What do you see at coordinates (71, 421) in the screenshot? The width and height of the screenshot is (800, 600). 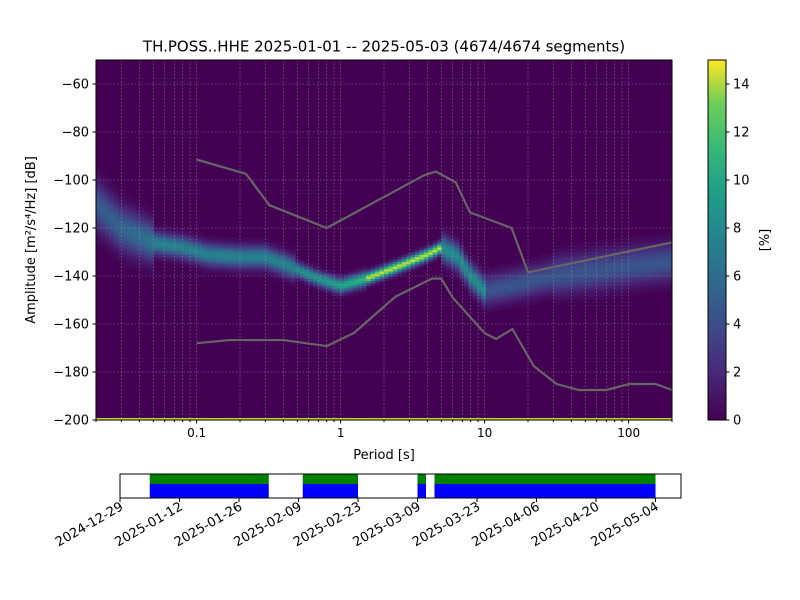 I see `y-tick-label: −200` at bounding box center [71, 421].